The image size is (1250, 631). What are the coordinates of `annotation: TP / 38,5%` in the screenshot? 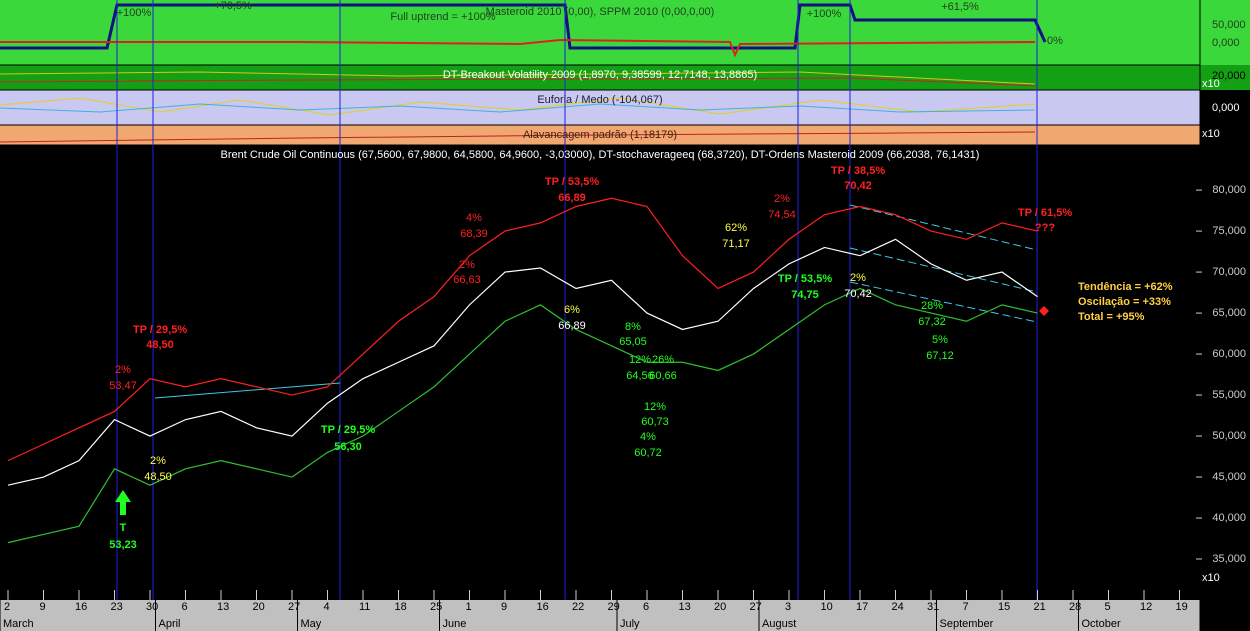 It's located at (858, 171).